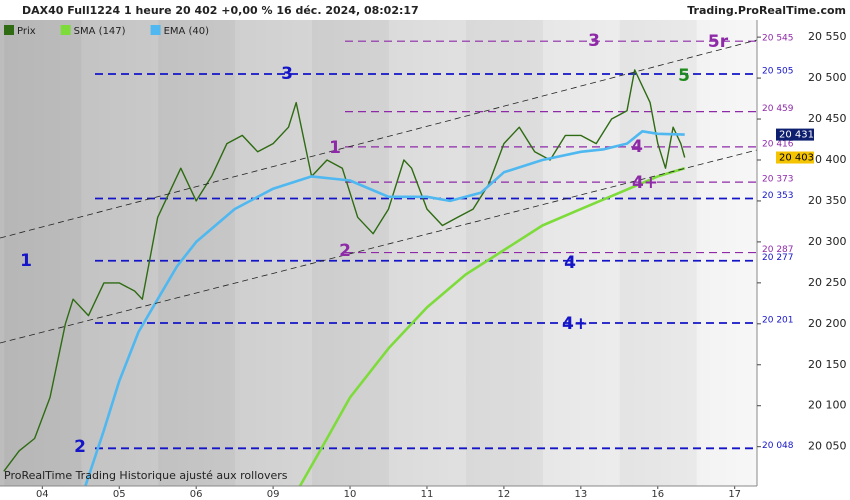 This screenshot has width=850, height=500. What do you see at coordinates (718, 42) in the screenshot?
I see `wave-label: 5r` at bounding box center [718, 42].